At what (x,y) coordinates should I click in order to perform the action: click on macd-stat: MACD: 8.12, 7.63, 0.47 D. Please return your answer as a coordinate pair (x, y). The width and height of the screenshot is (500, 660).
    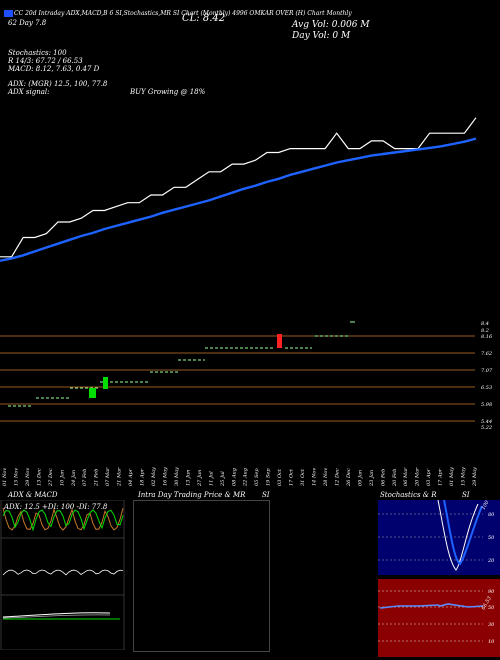
    Looking at the image, I should click on (54, 69).